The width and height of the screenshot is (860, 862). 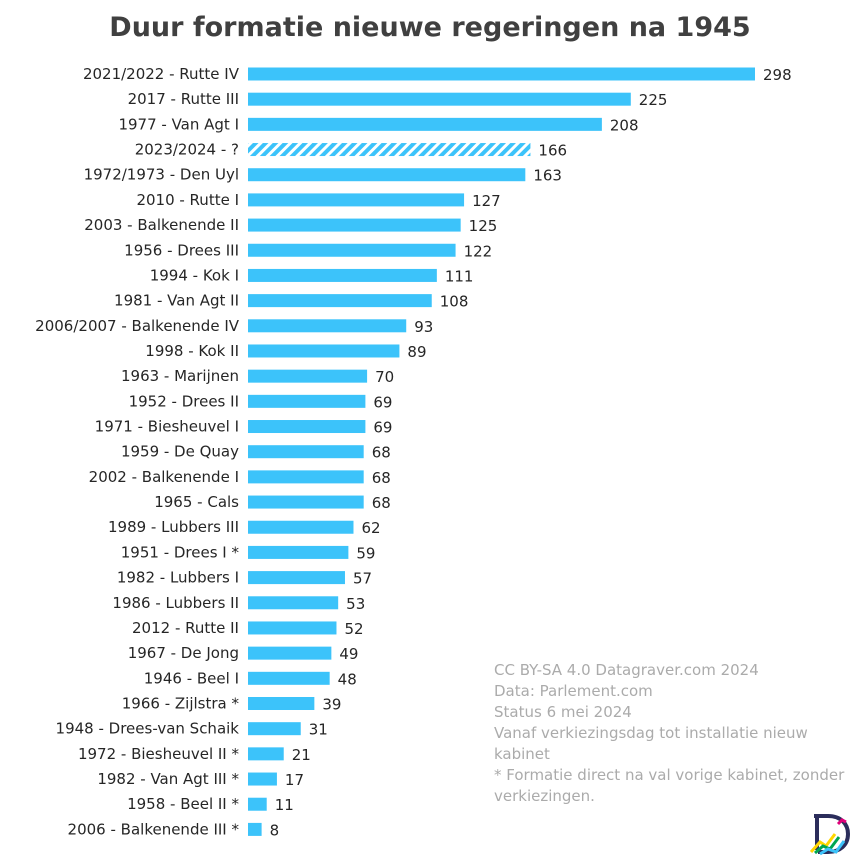 What do you see at coordinates (178, 578) in the screenshot?
I see `category-label: 1982 - Lubbers I` at bounding box center [178, 578].